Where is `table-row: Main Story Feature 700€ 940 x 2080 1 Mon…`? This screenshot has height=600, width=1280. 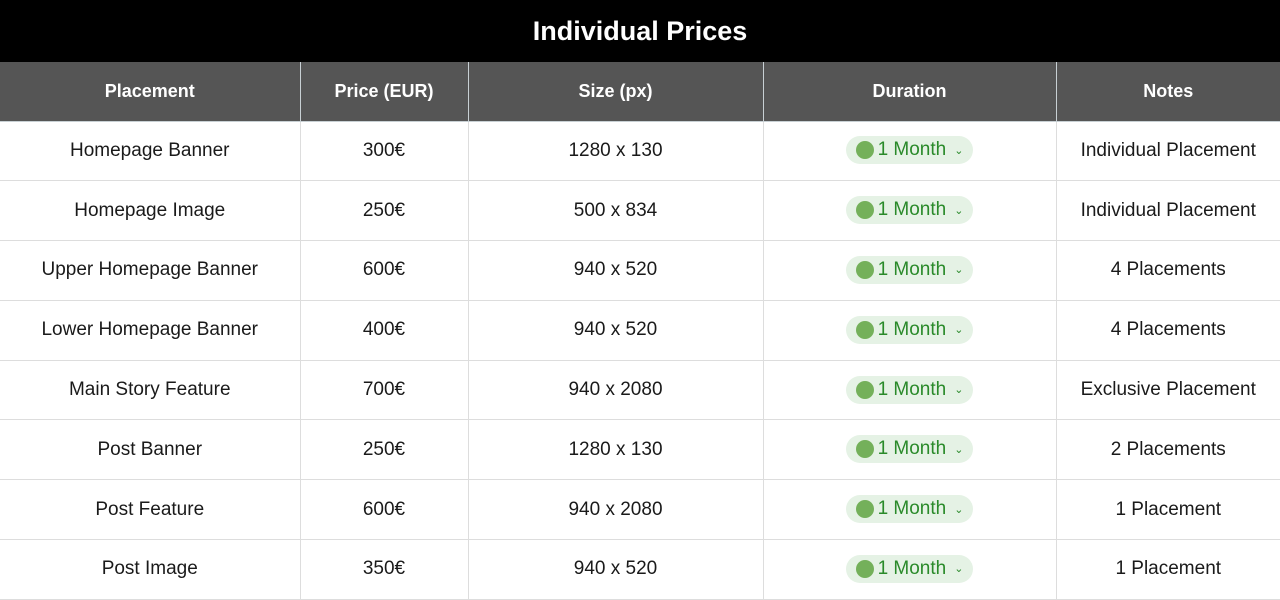
table-row: Main Story Feature 700€ 940 x 2080 1 Mon… is located at coordinates (640, 390).